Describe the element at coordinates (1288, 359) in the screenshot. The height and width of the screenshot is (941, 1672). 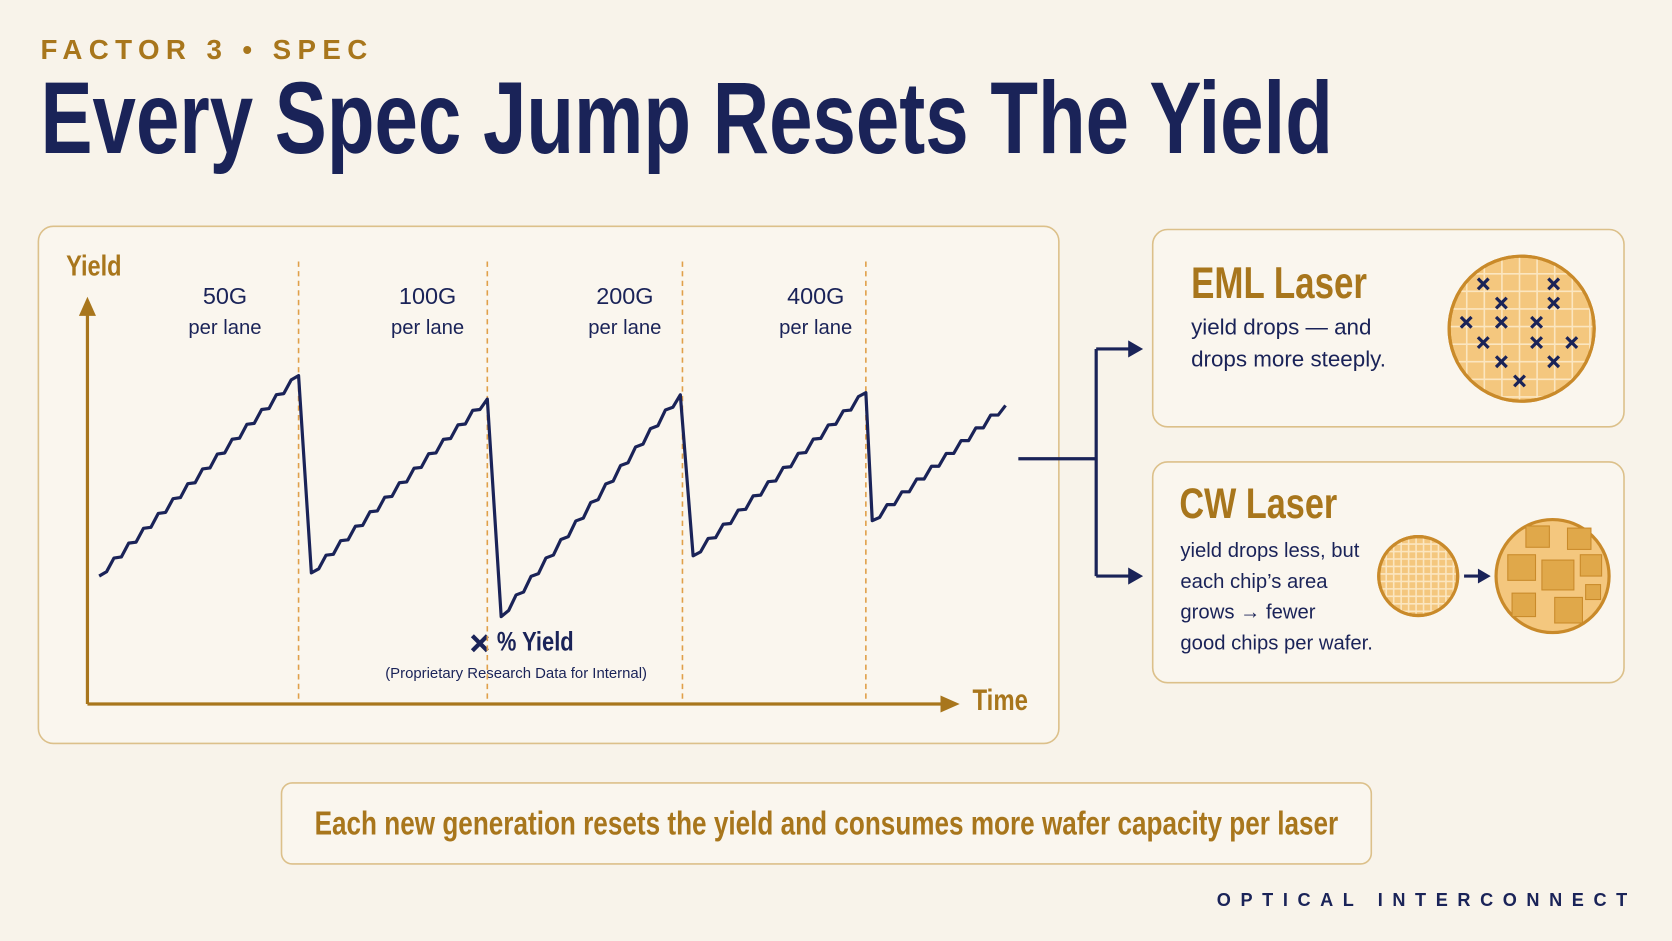
I see `body-line: drops more steeply.` at that location.